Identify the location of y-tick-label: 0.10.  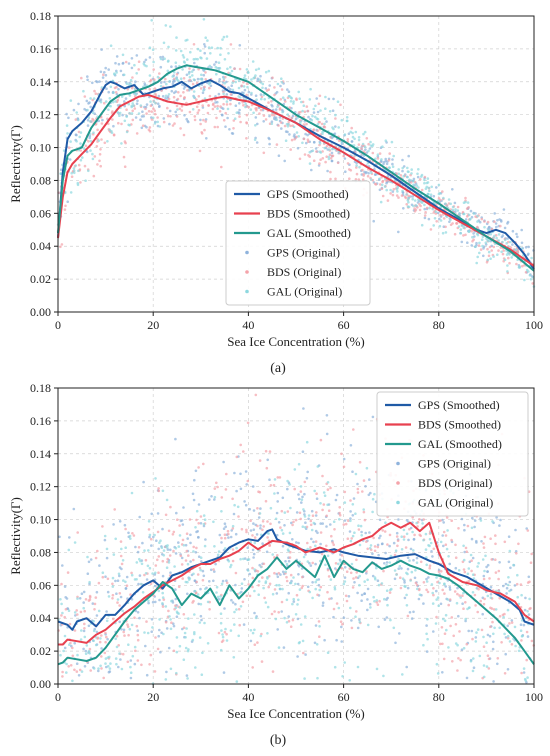
(40, 520).